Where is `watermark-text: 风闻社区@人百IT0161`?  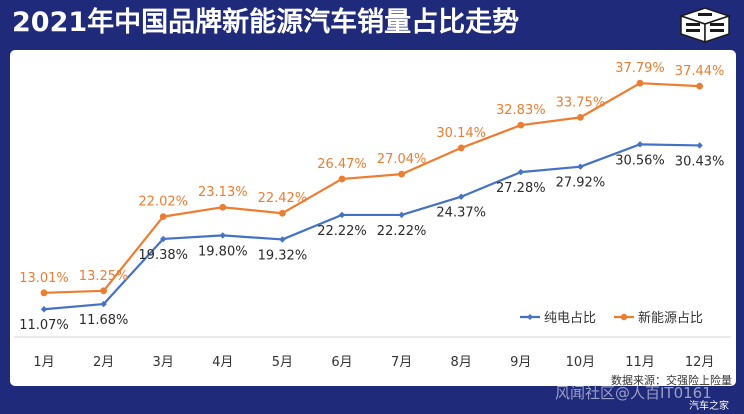 watermark-text: 风闻社区@人百IT0161 is located at coordinates (633, 393).